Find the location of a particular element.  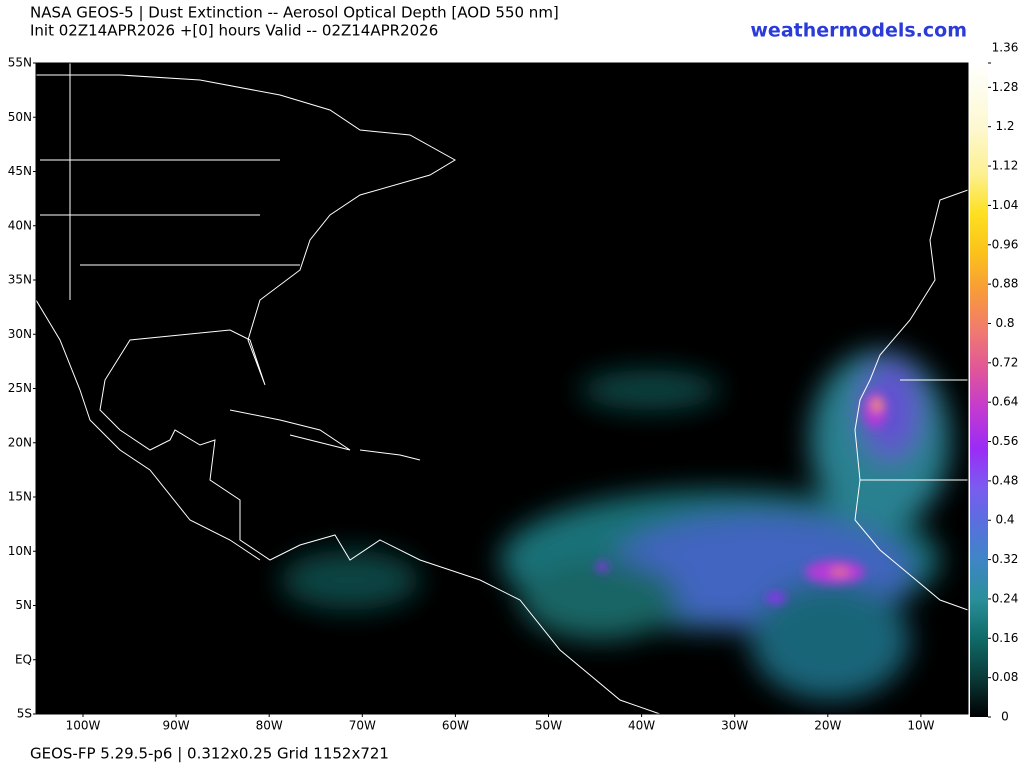

lat-label: 20N is located at coordinates (20, 442).